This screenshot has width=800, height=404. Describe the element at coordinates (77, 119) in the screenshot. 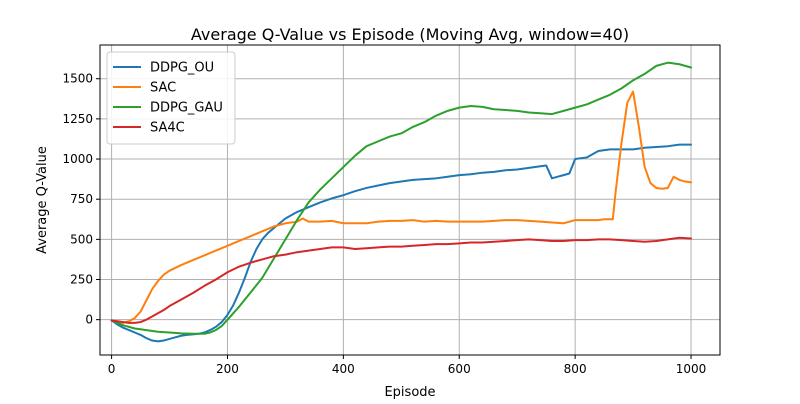

I see `y-tick-label: 1250` at that location.